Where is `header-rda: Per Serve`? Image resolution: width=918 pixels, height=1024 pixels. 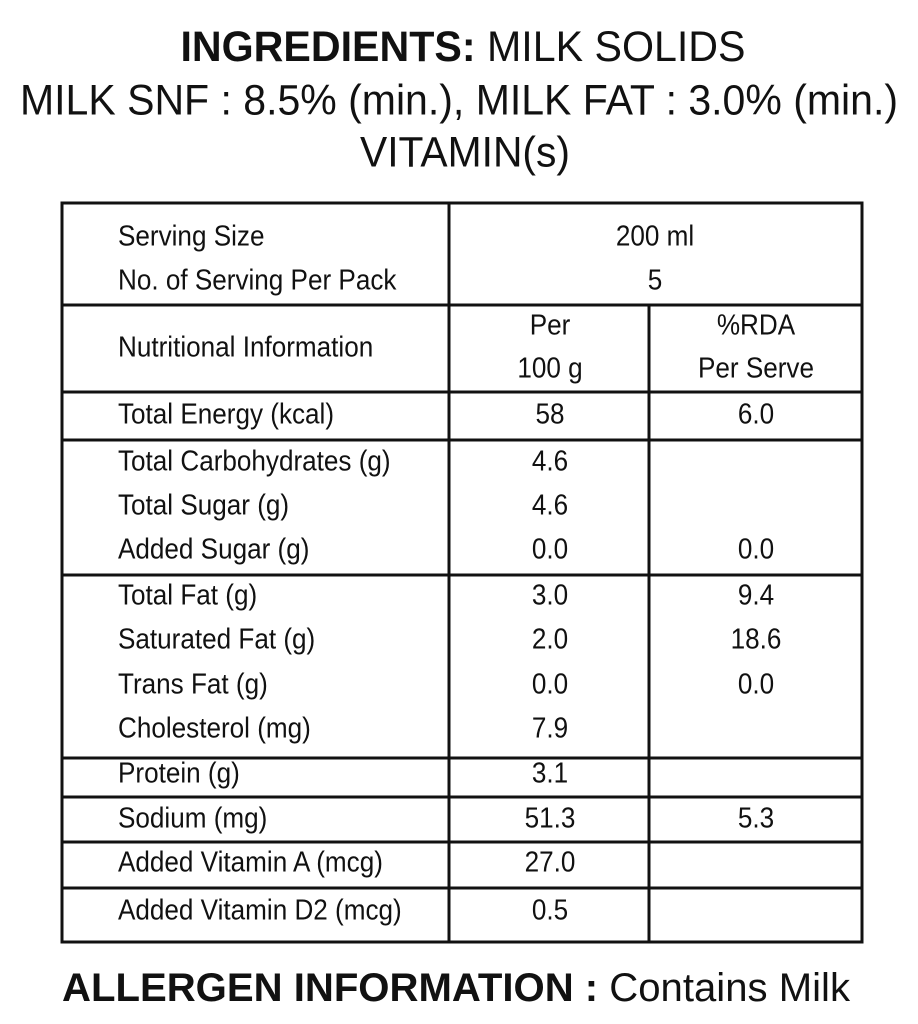 header-rda: Per Serve is located at coordinates (756, 367).